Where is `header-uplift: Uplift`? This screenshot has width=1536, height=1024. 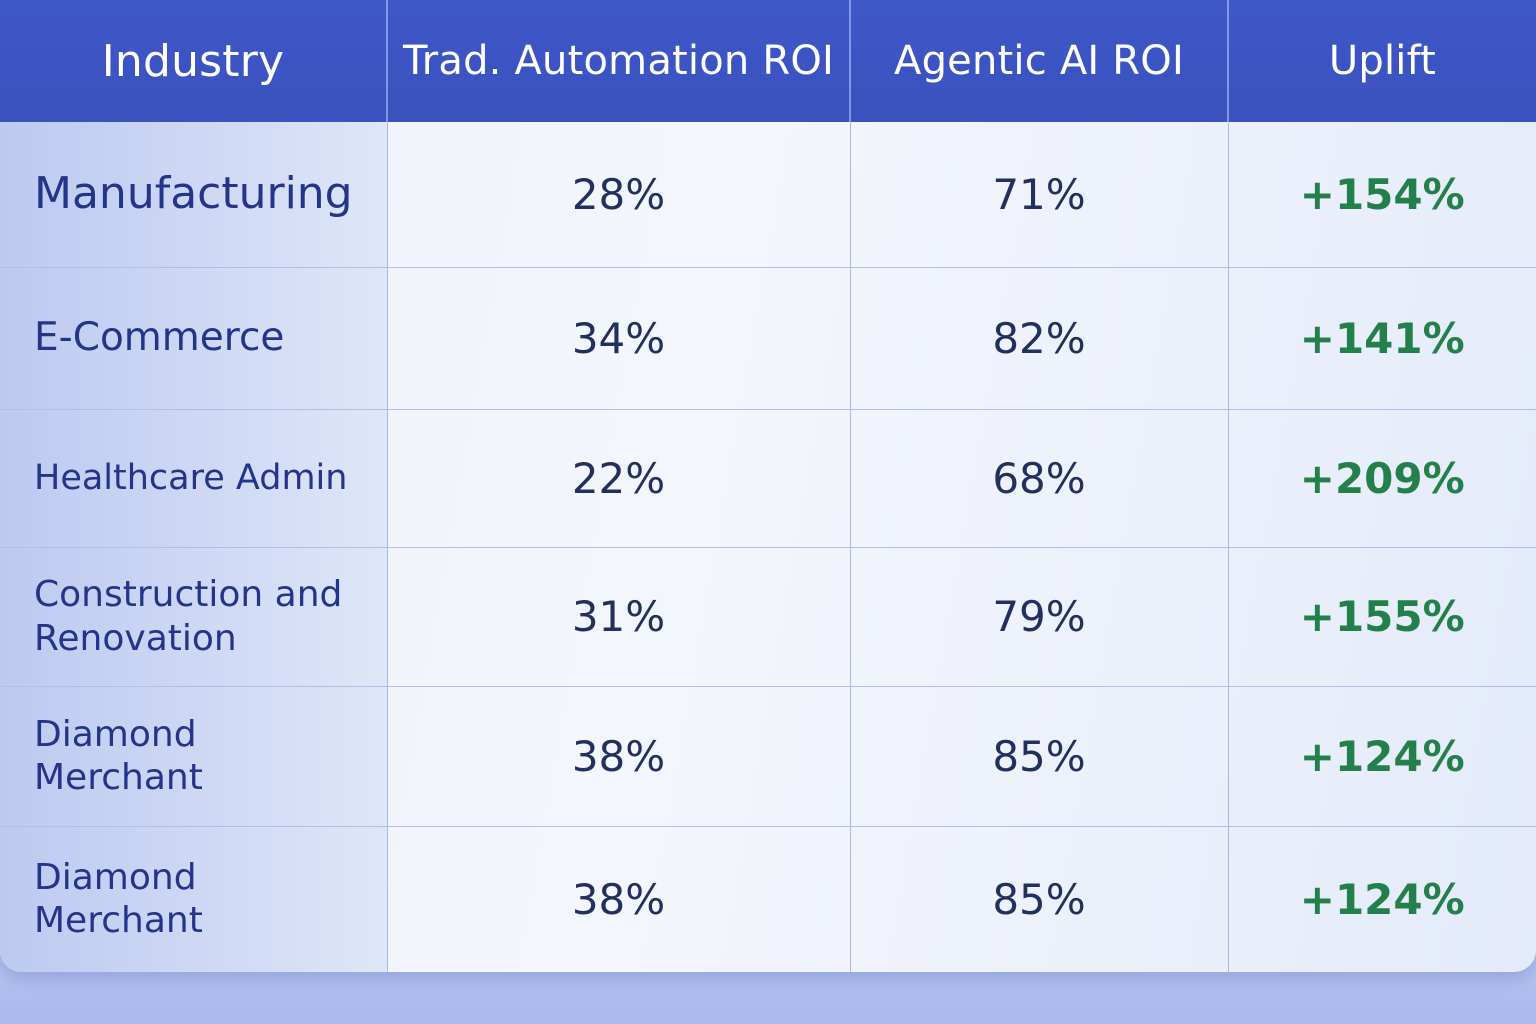
header-uplift: Uplift is located at coordinates (1382, 61).